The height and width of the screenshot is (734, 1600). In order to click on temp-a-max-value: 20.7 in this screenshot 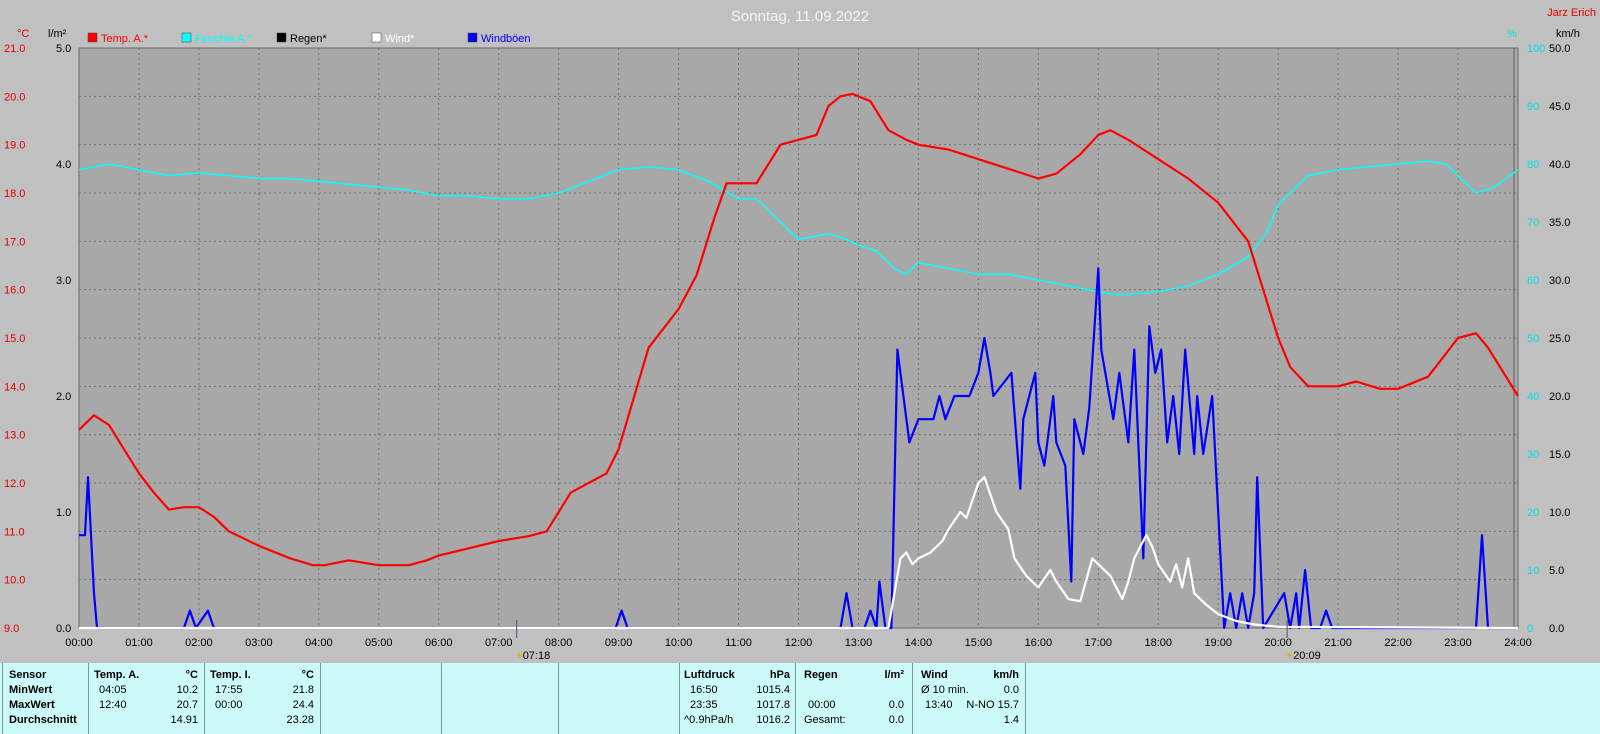, I will do `click(187, 705)`.